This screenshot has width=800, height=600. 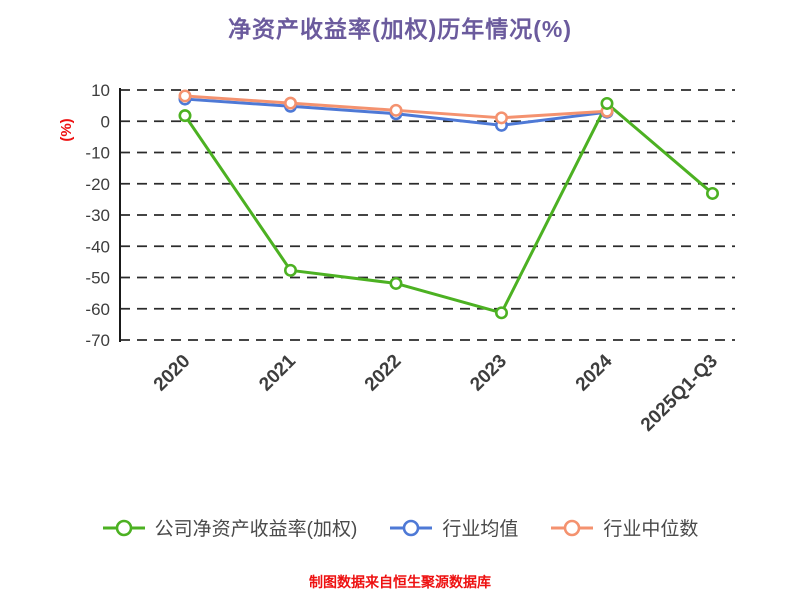 What do you see at coordinates (100, 90) in the screenshot?
I see `y-tick-label: 10` at bounding box center [100, 90].